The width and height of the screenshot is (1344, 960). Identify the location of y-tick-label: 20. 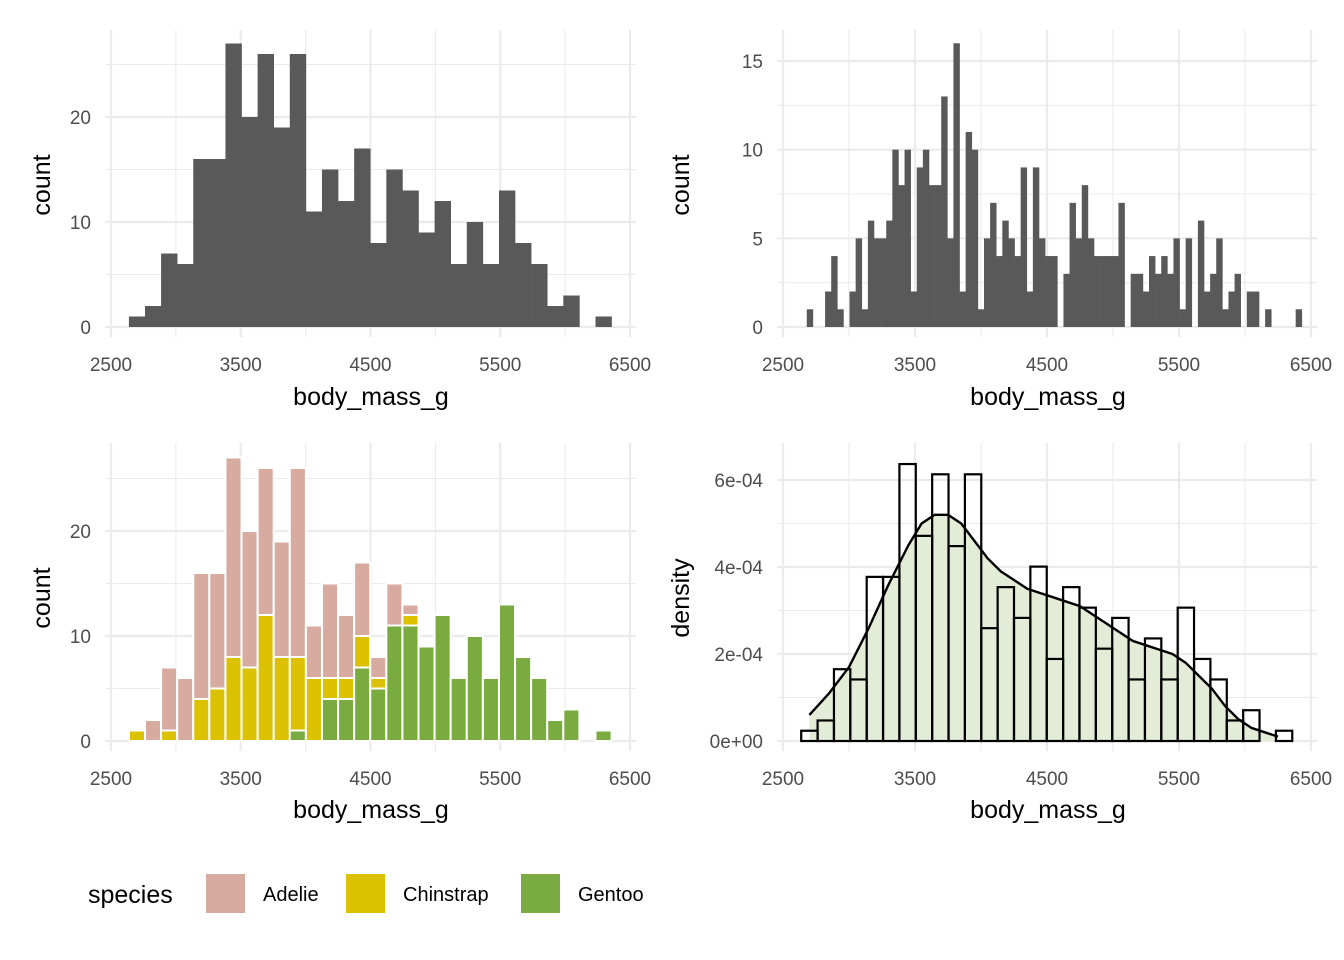
(80, 532).